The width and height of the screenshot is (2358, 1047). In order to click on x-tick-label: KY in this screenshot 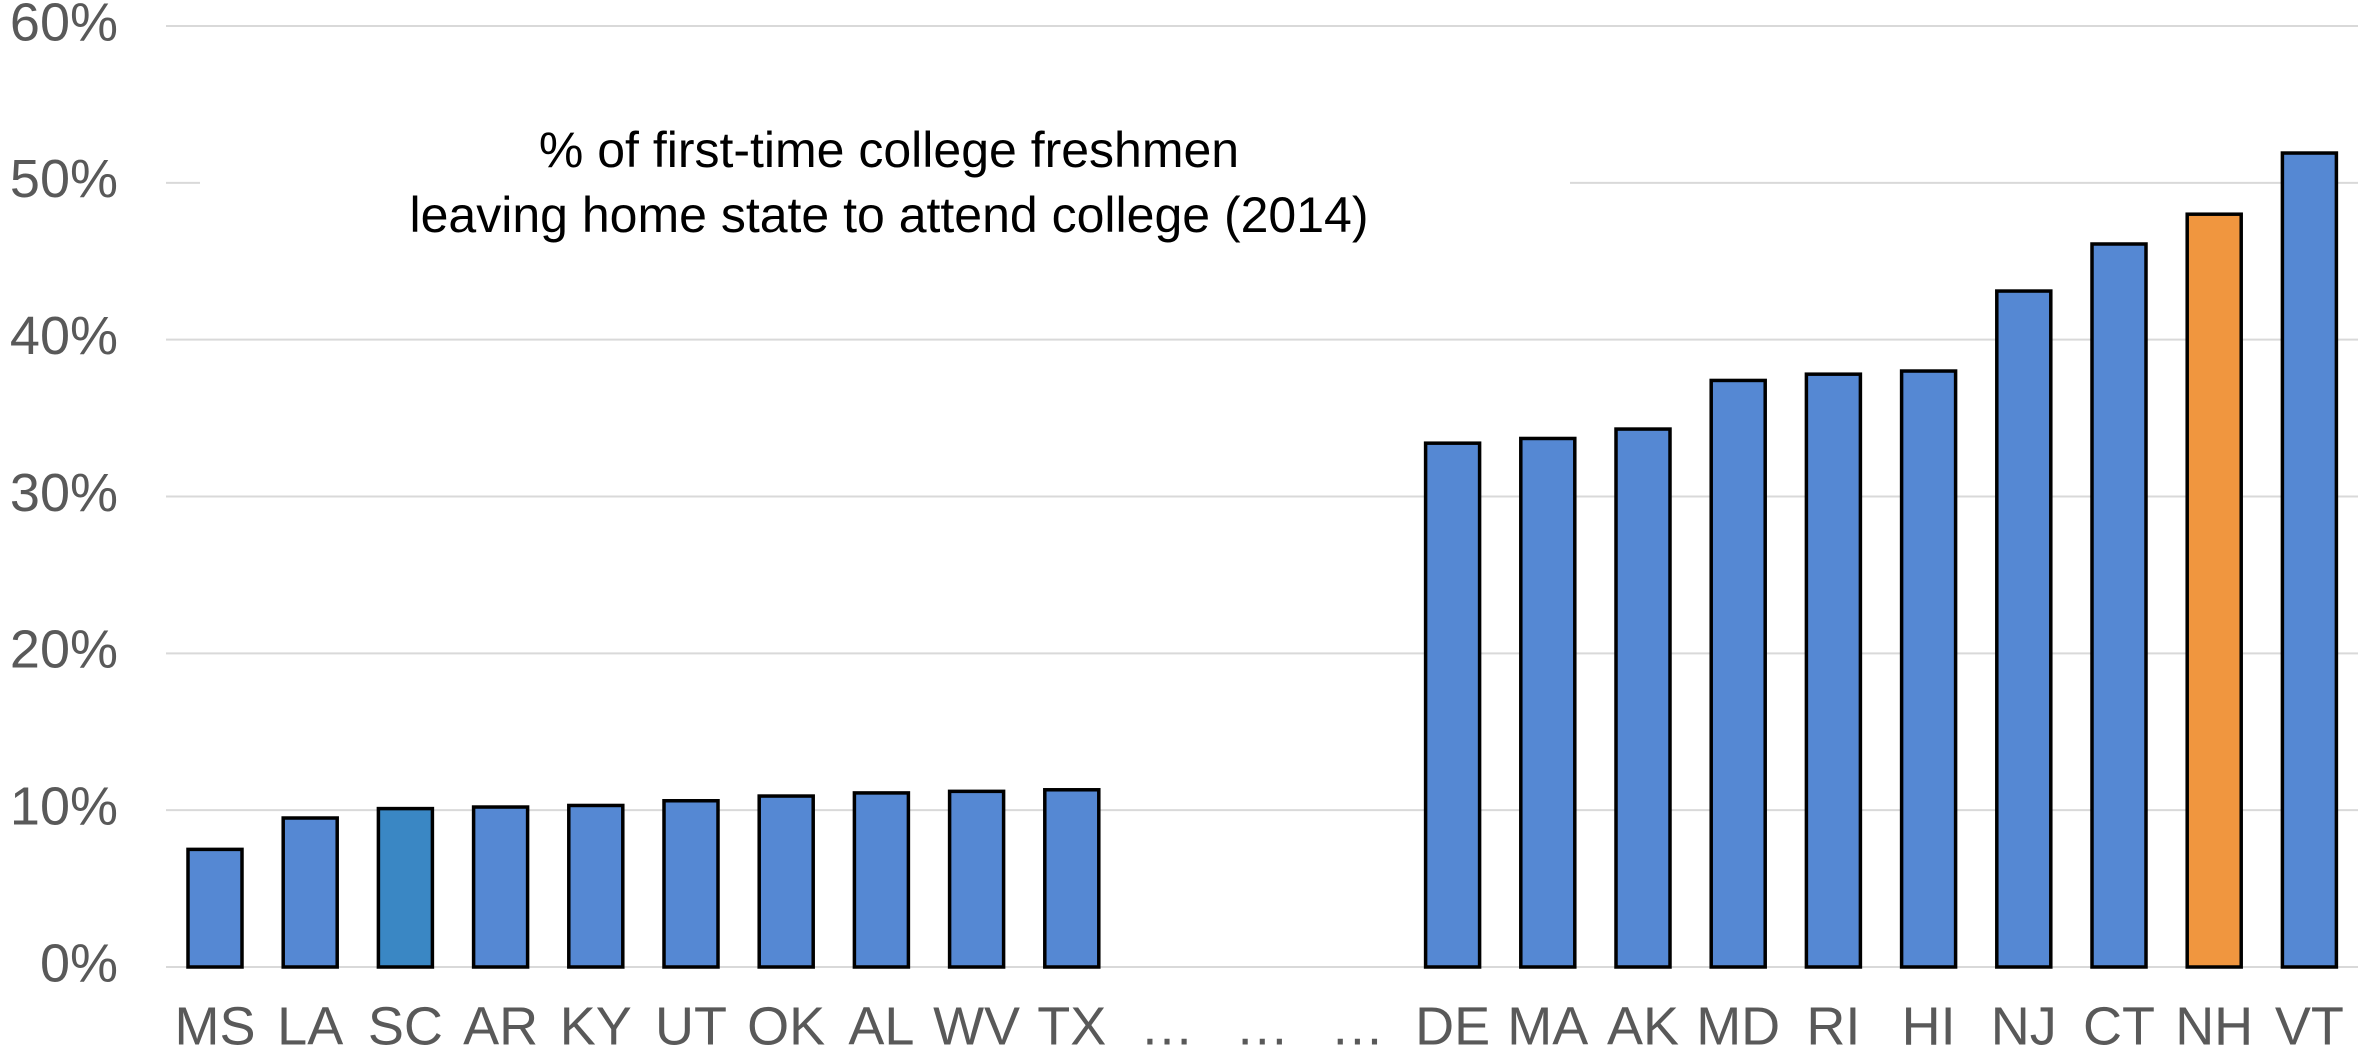, I will do `click(596, 1021)`.